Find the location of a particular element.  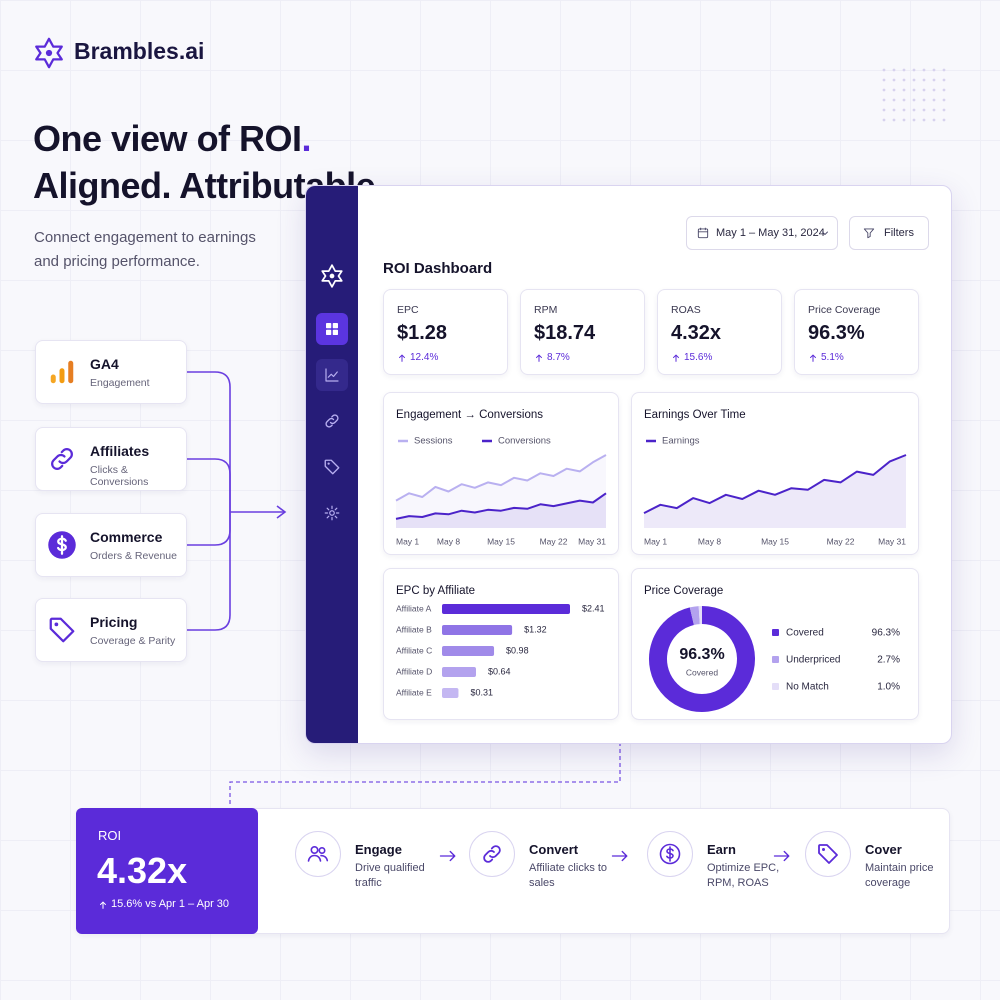

value-label: 96.3% is located at coordinates (886, 633).